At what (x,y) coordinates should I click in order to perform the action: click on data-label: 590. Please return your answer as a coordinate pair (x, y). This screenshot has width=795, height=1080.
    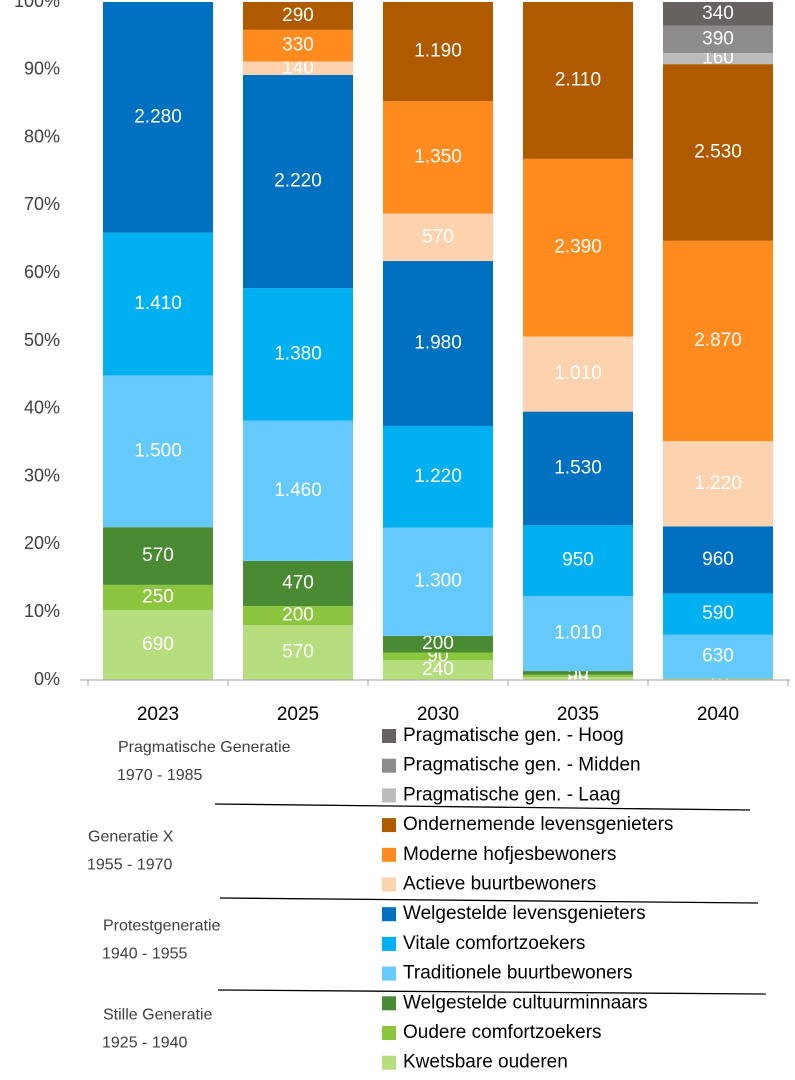
    Looking at the image, I should click on (718, 613).